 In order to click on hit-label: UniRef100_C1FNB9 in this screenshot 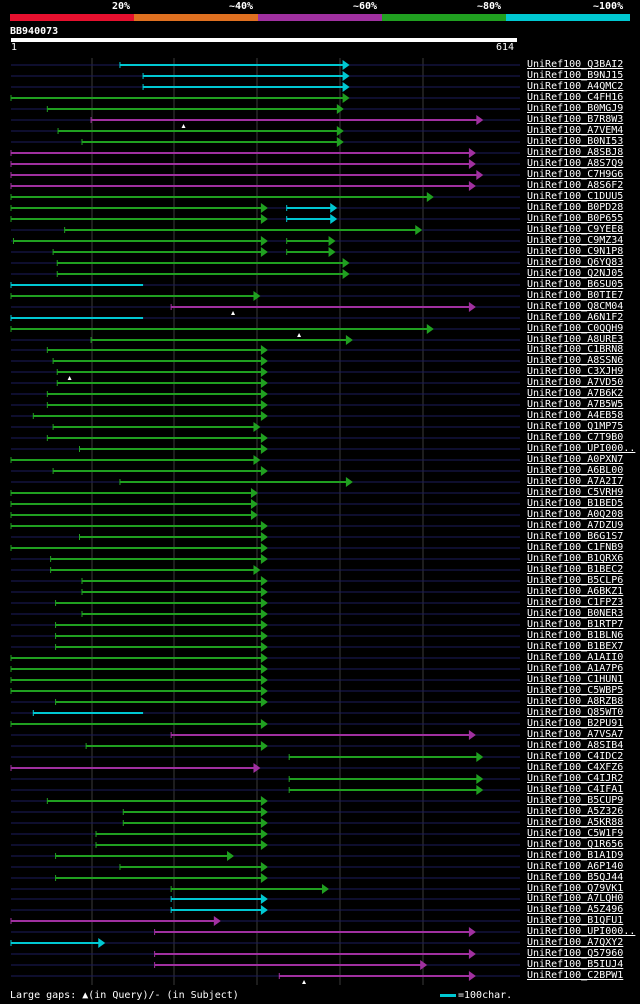, I will do `click(575, 547)`.